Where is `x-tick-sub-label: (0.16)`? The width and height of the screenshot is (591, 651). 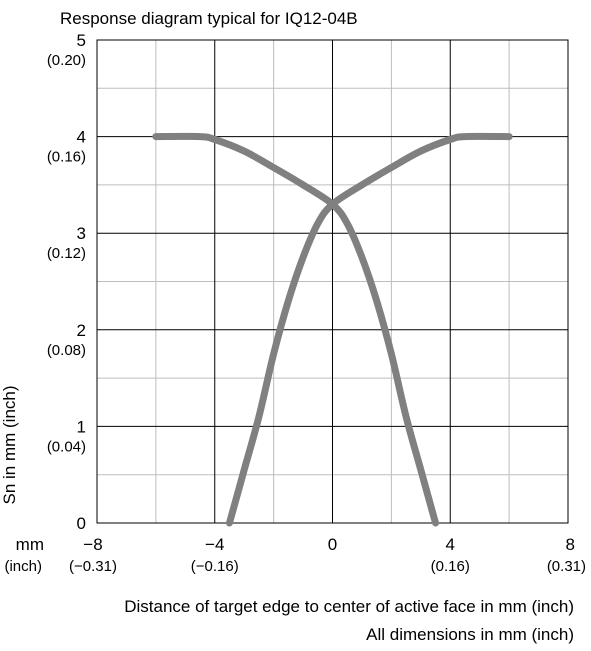 x-tick-sub-label: (0.16) is located at coordinates (450, 566).